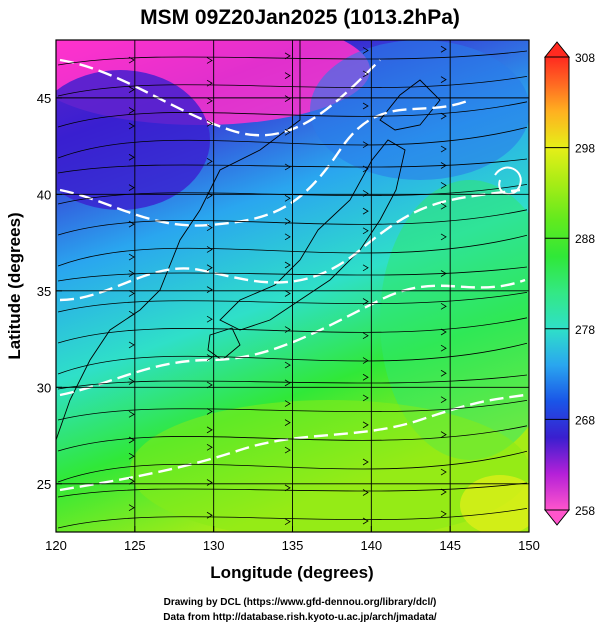 The width and height of the screenshot is (599, 625). Describe the element at coordinates (371, 545) in the screenshot. I see `x-tick-label: 140` at that location.